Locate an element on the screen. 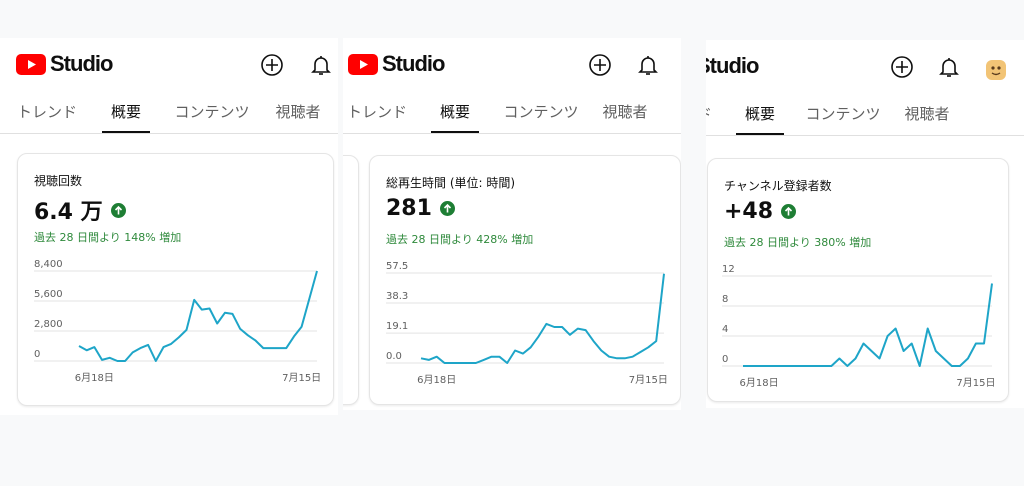  metric-value: 281 is located at coordinates (409, 208).